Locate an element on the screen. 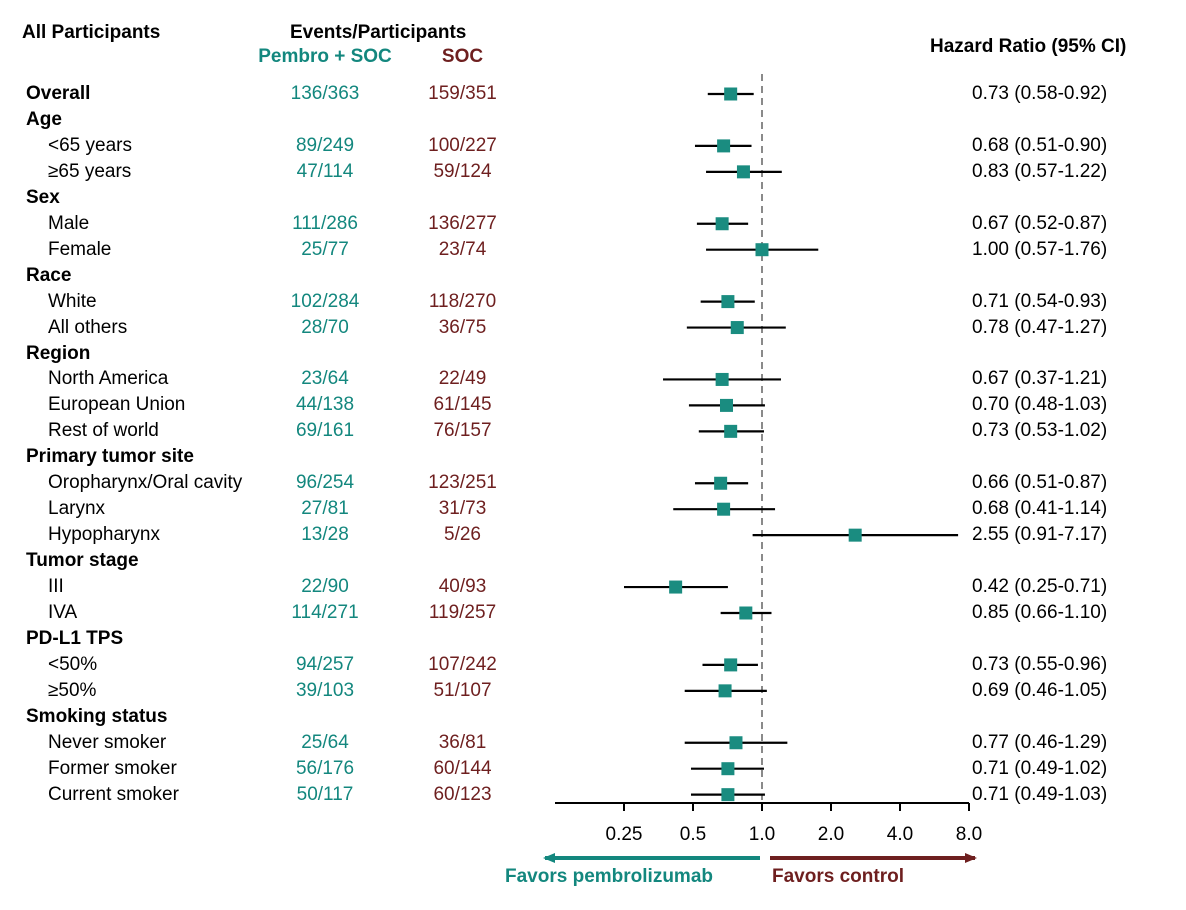 This screenshot has width=1186, height=910. favors-left-label: Favors pembrolizumab is located at coordinates (609, 876).